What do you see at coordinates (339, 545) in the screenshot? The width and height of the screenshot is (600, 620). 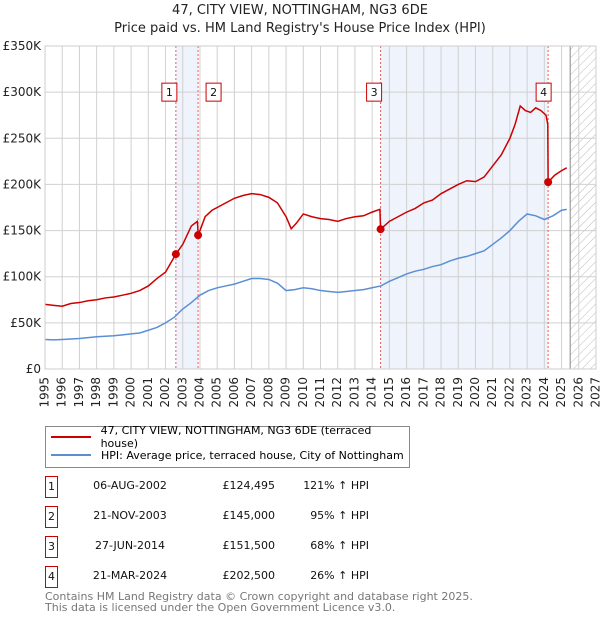 I see `sale-hpi-change: 68% ↑ HPI` at bounding box center [339, 545].